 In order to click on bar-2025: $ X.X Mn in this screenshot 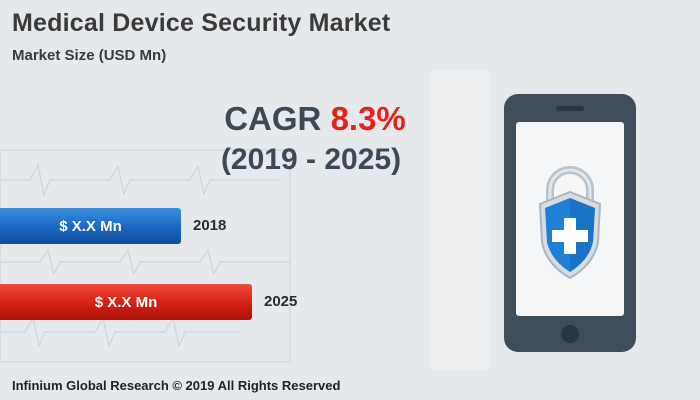, I will do `click(126, 302)`.